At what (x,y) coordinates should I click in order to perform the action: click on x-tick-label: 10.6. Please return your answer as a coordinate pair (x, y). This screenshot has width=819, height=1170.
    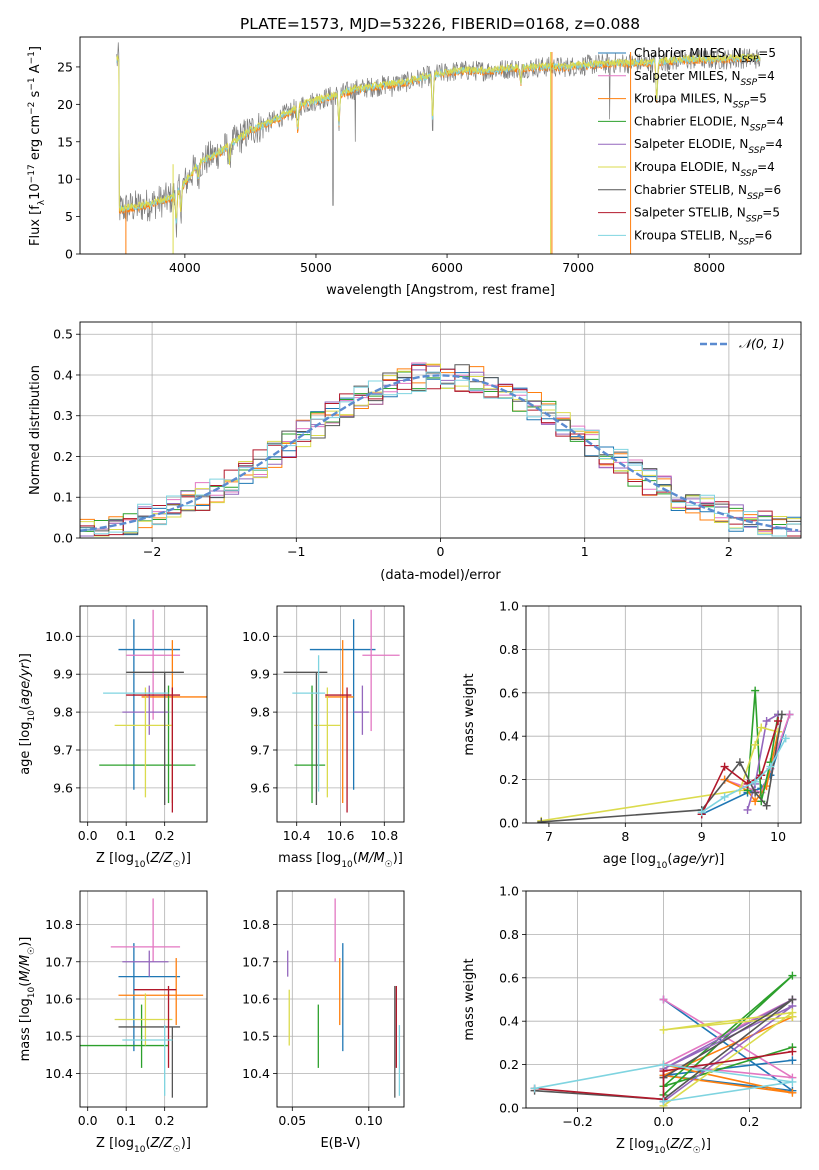
    Looking at the image, I should click on (341, 835).